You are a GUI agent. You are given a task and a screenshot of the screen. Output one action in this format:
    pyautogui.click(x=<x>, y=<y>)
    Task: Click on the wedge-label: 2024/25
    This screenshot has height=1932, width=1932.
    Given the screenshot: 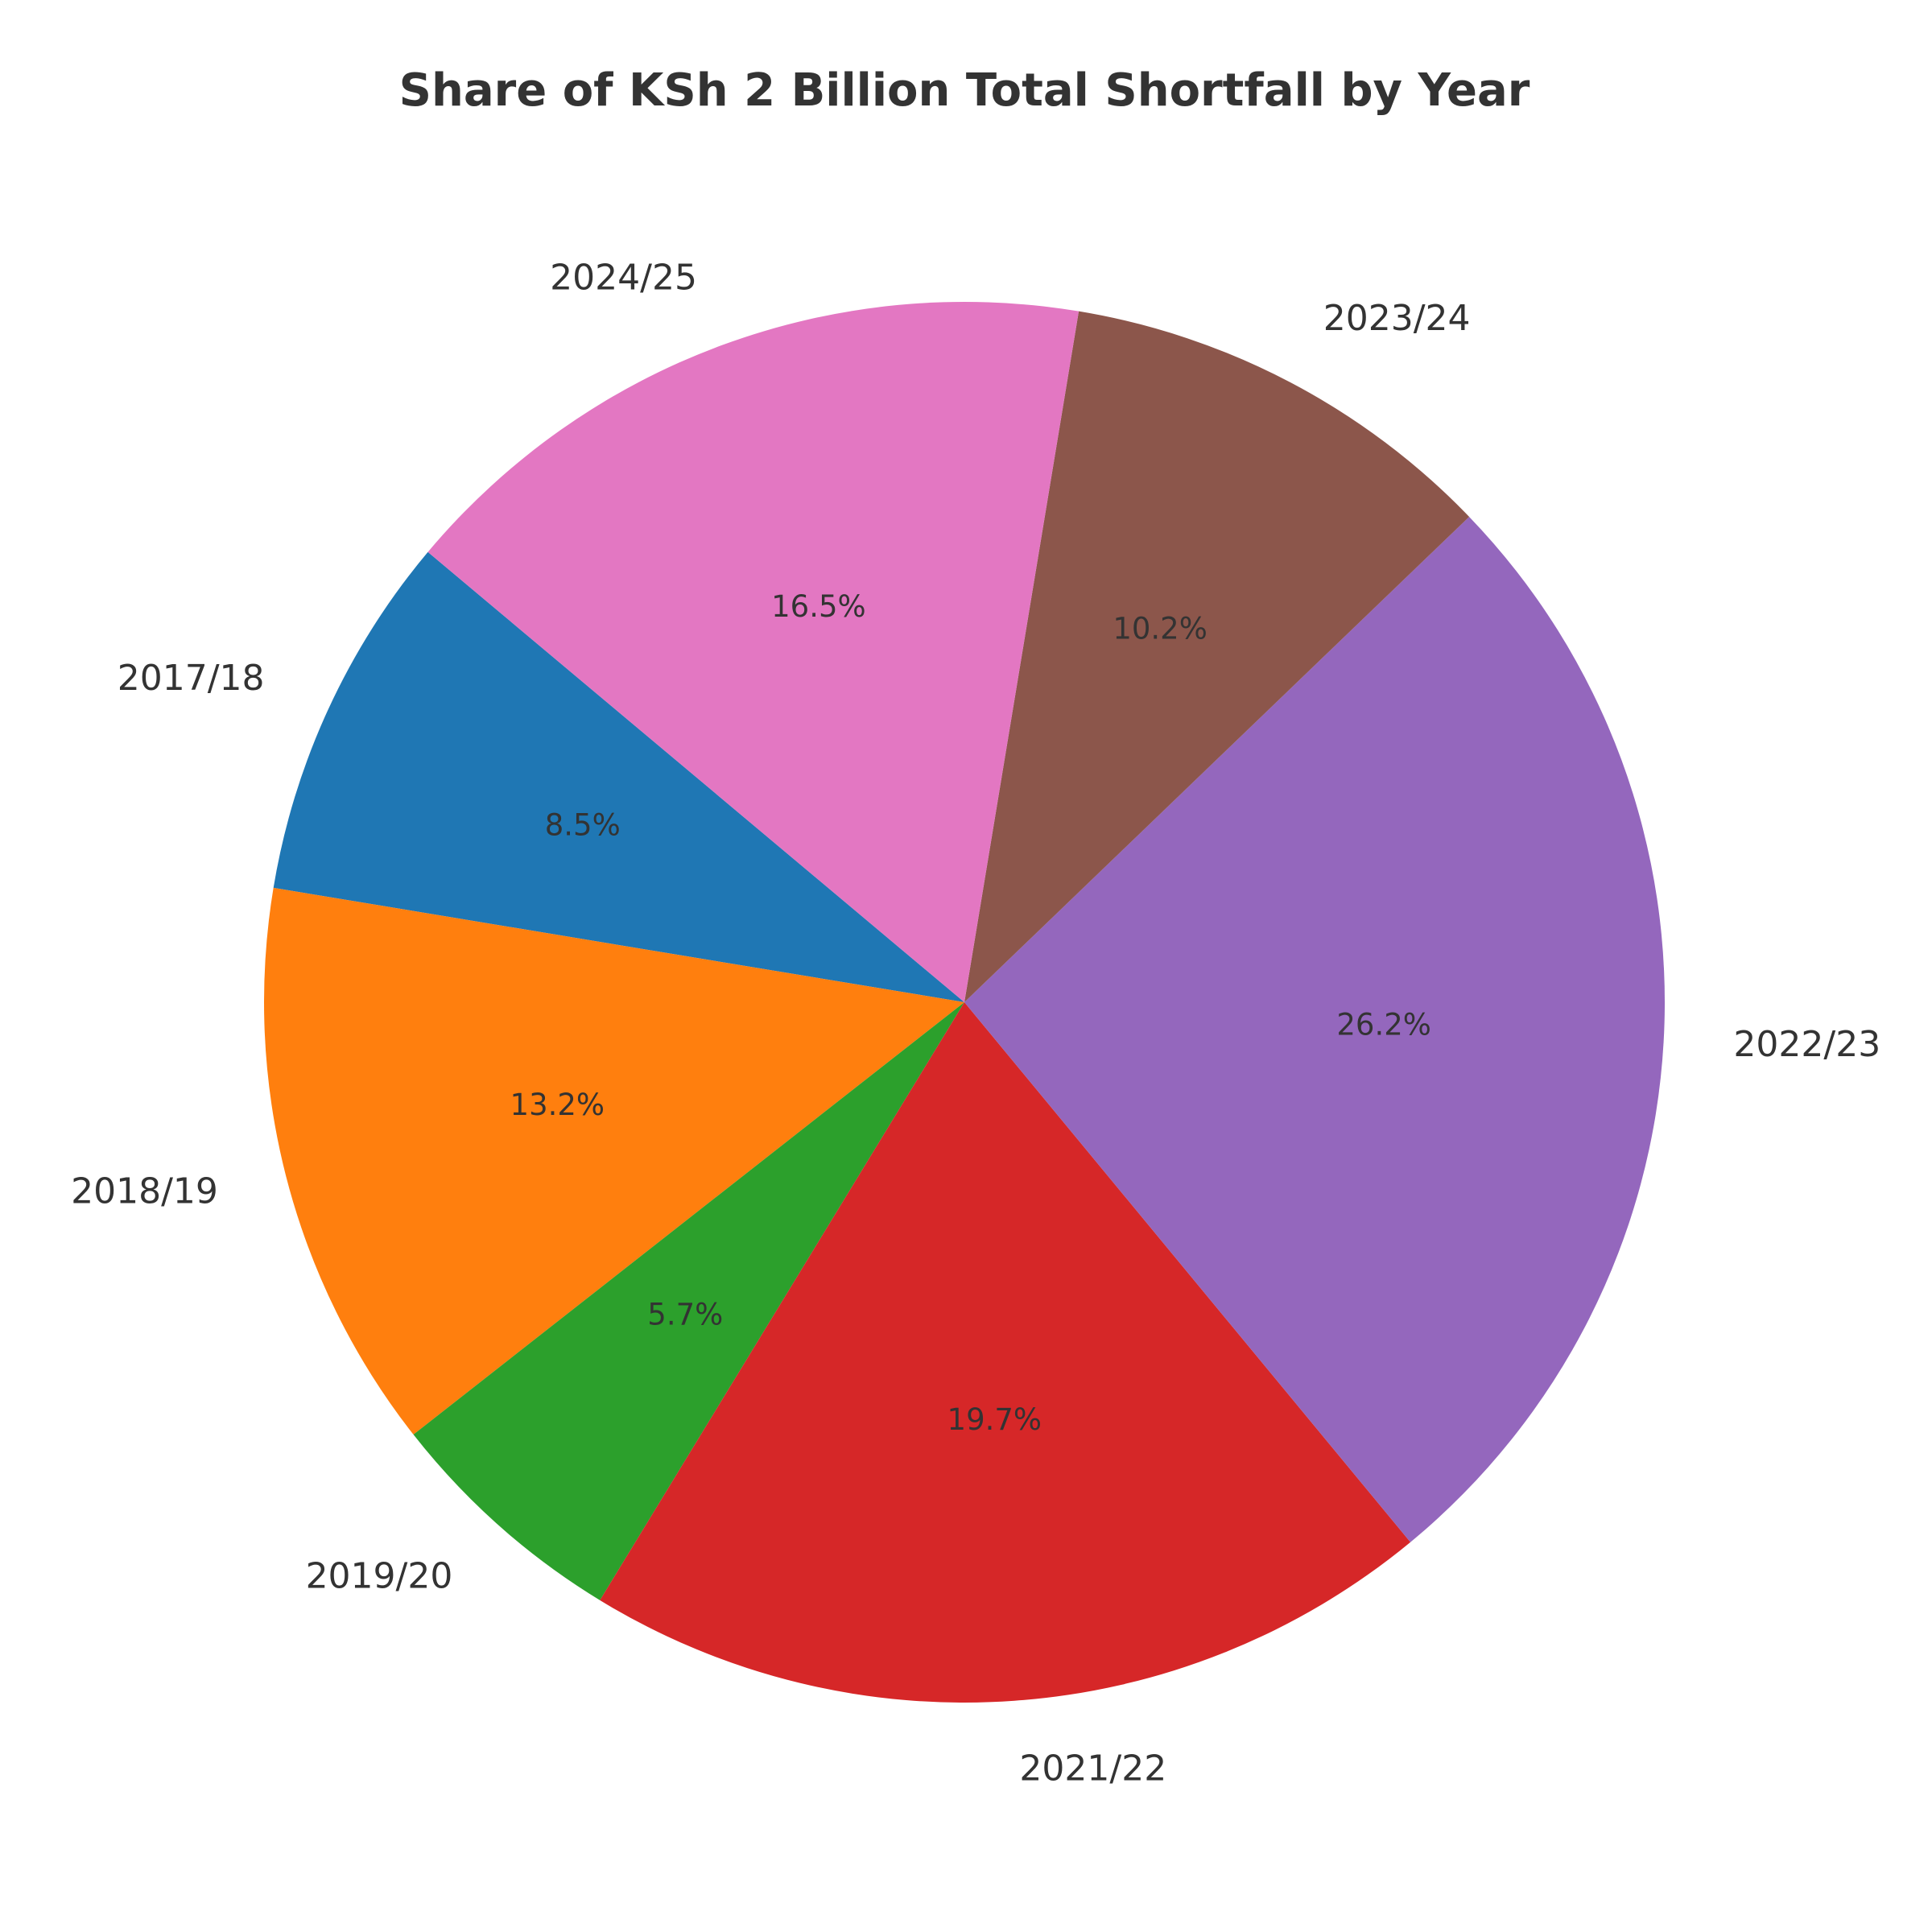 What is the action you would take?
    pyautogui.click(x=623, y=277)
    